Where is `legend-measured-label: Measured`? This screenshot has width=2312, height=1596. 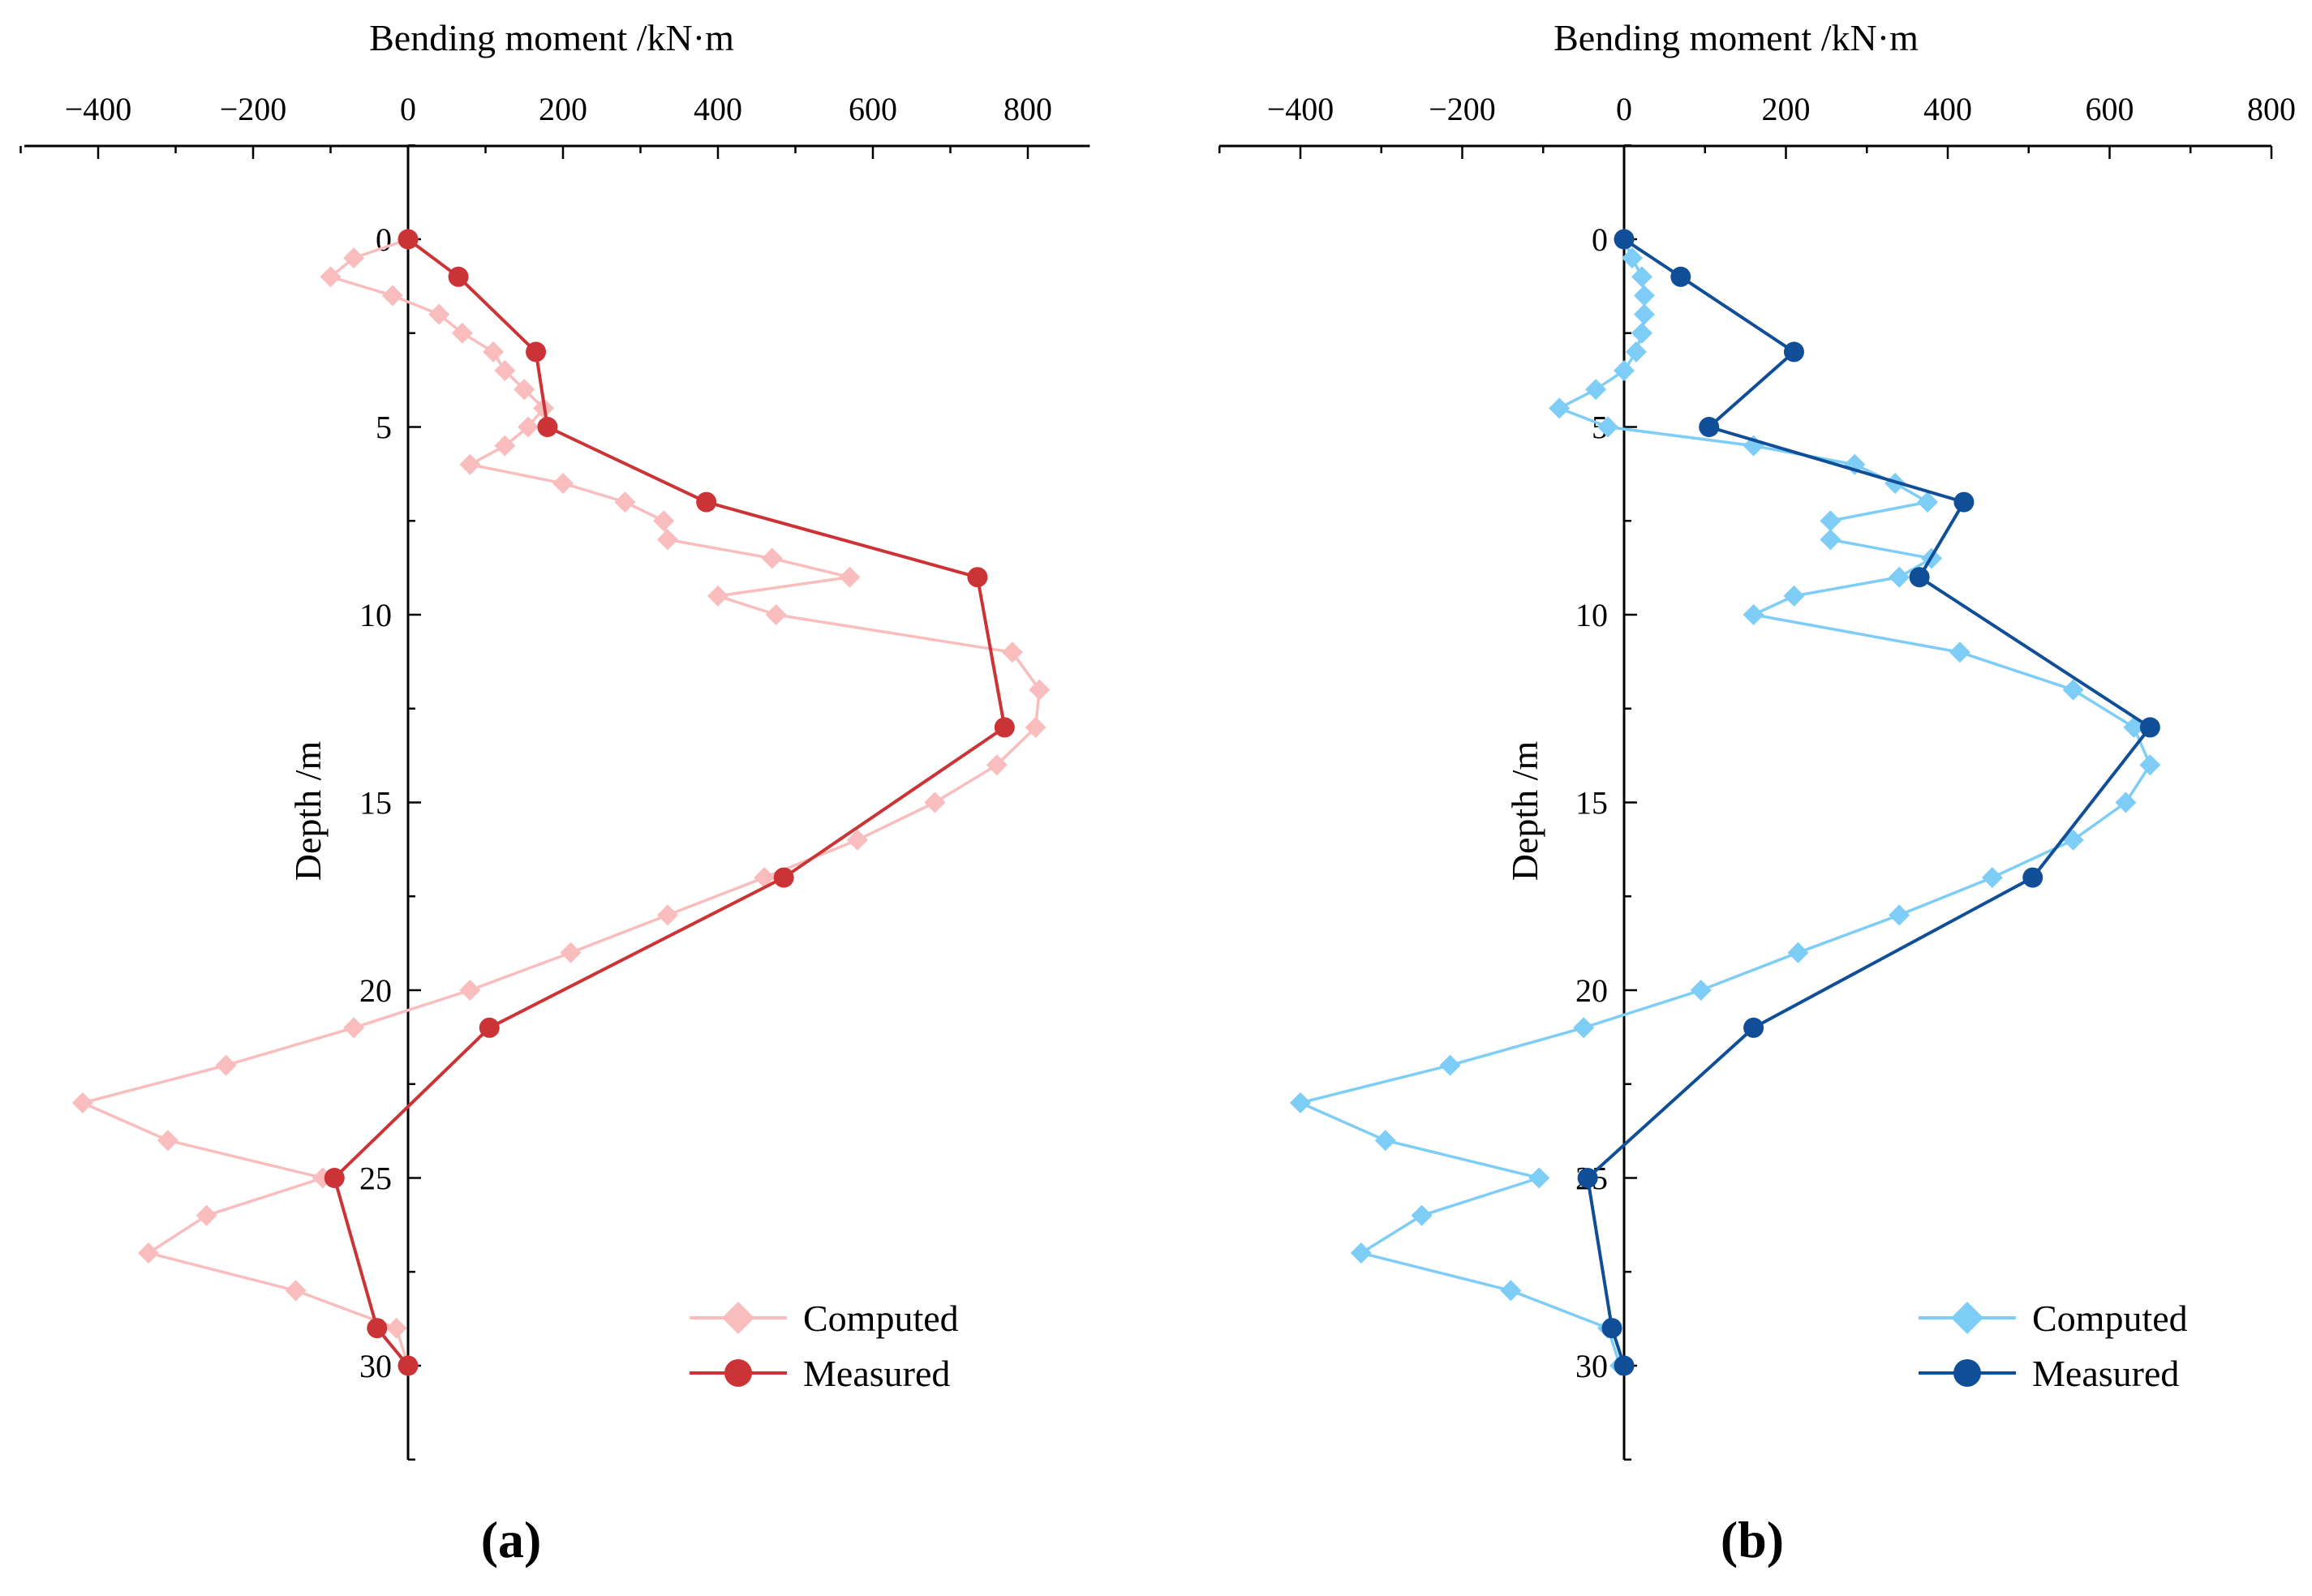 legend-measured-label: Measured is located at coordinates (2105, 1373).